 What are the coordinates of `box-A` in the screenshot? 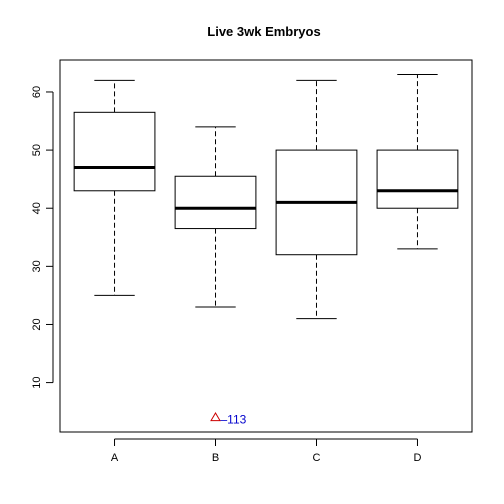 It's located at (114, 187).